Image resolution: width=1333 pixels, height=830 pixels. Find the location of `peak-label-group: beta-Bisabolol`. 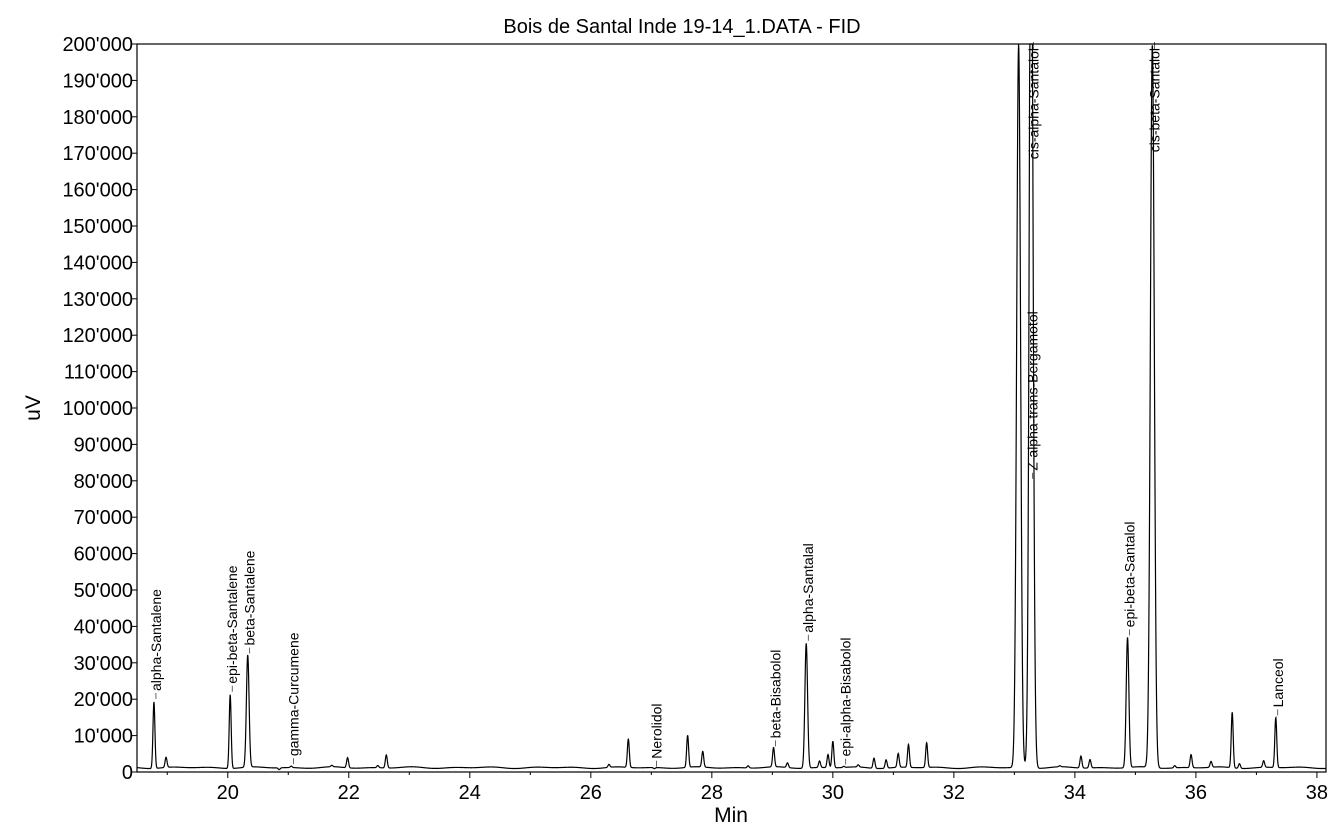

peak-label-group: beta-Bisabolol is located at coordinates (776, 698).